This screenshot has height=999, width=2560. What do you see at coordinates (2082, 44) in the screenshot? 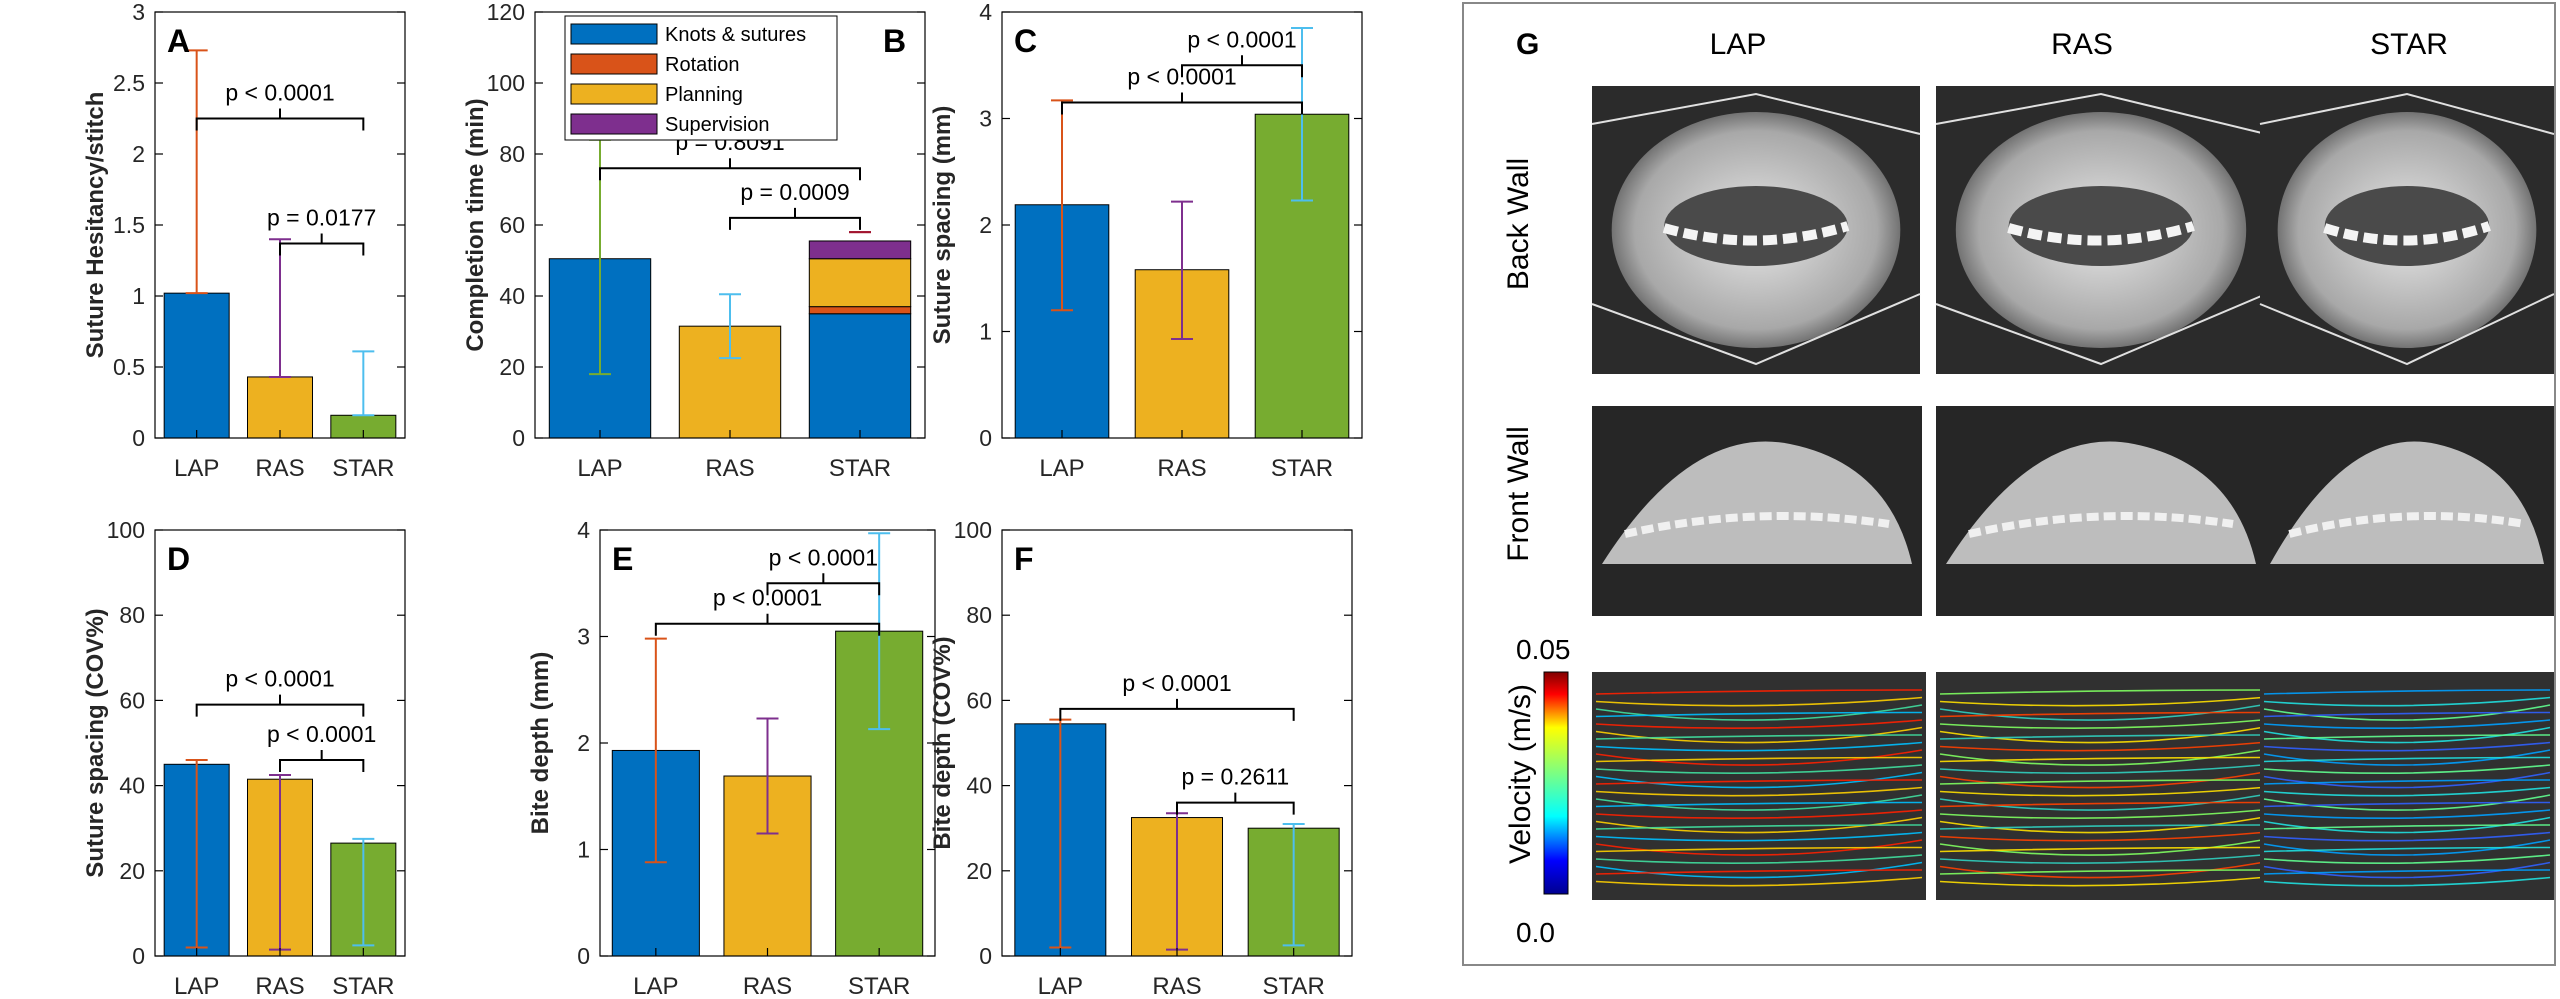
I see `column-label-ras: RAS` at bounding box center [2082, 44].